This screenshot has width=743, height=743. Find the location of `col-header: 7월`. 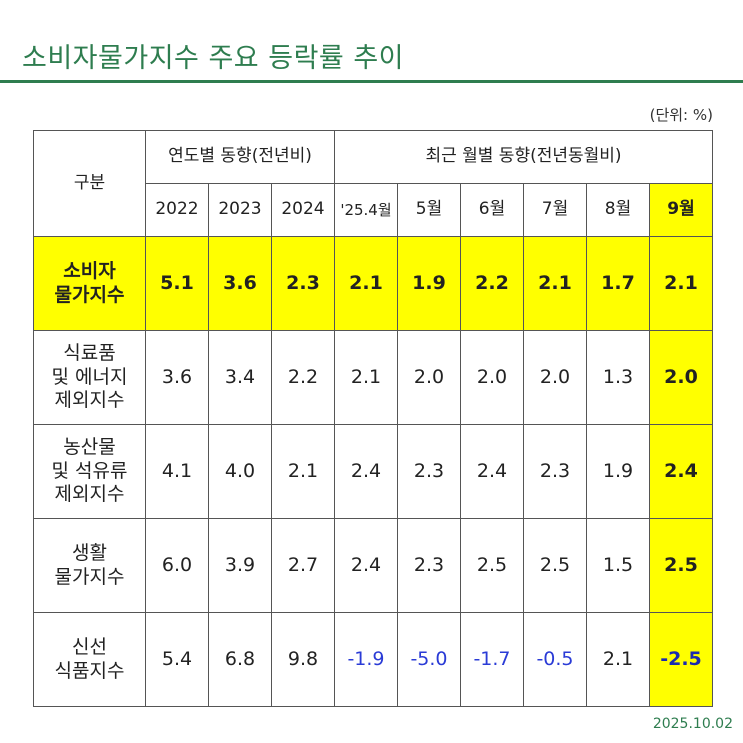

col-header: 7월 is located at coordinates (555, 210).